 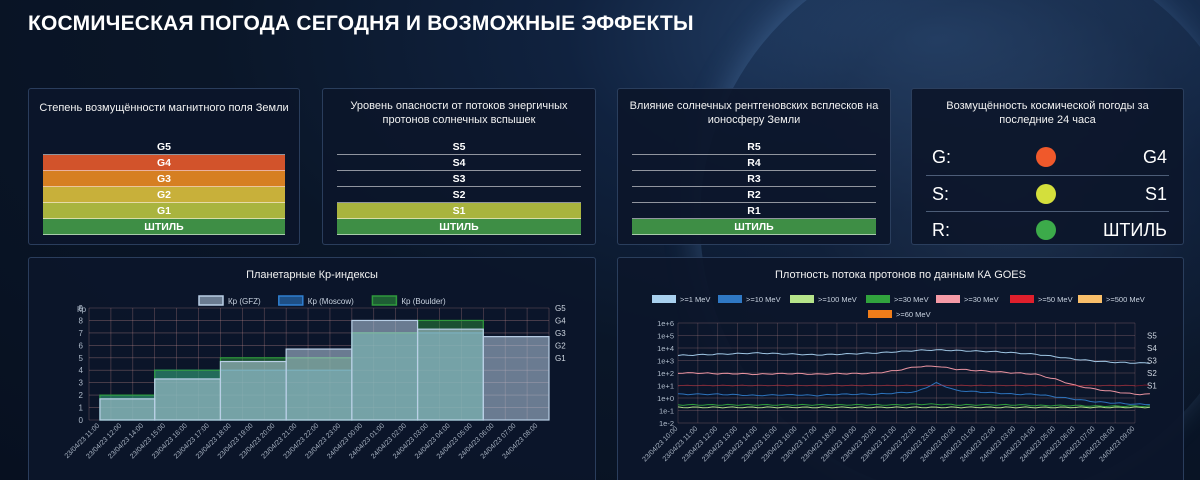 I want to click on pf-ytick: 1e+3, so click(x=665, y=361).